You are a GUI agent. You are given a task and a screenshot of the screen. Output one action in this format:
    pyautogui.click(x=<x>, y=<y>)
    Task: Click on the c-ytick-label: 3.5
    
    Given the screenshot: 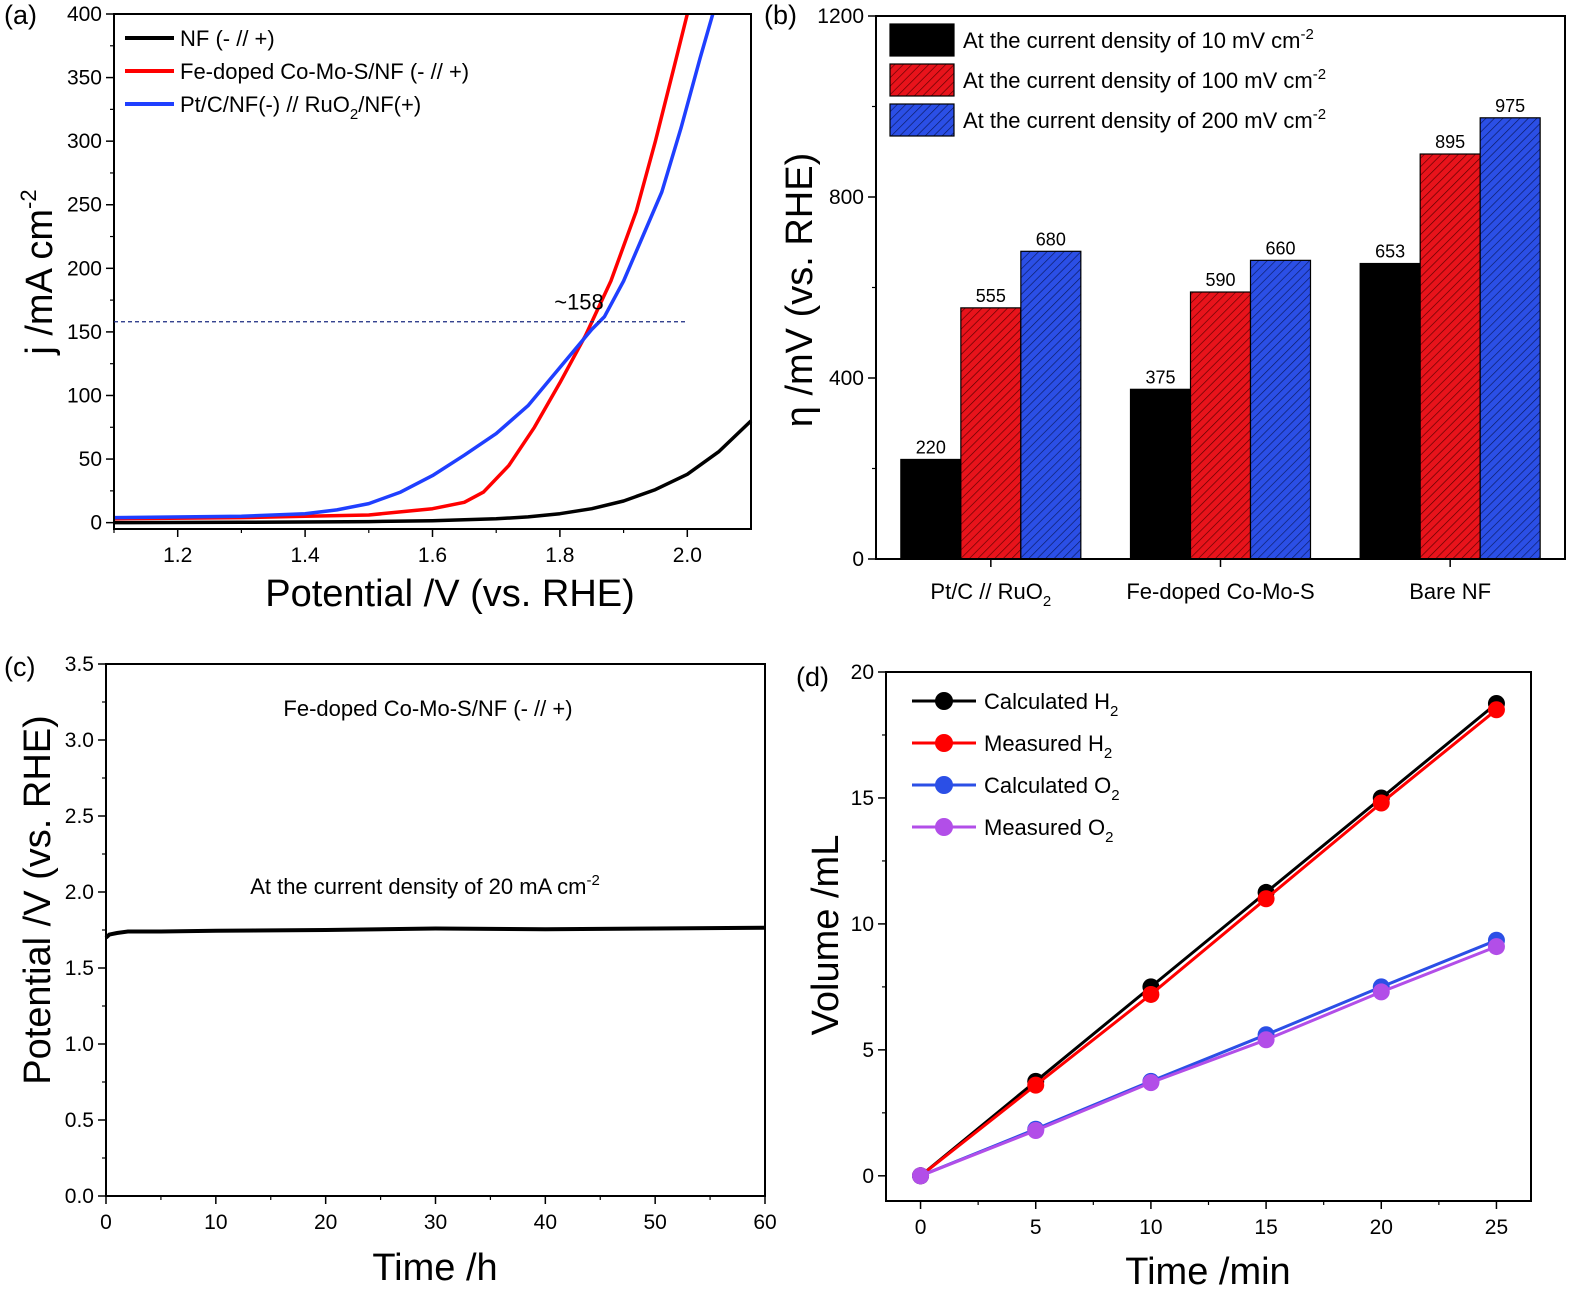 What is the action you would take?
    pyautogui.click(x=79, y=664)
    